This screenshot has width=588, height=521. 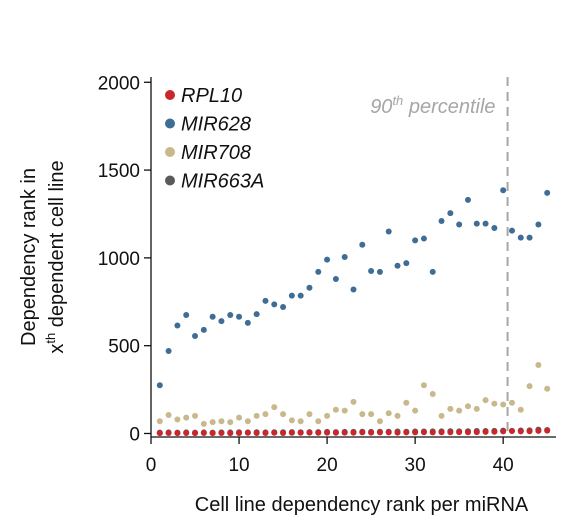 I want to click on y-axis-title-sup: th, so click(x=50, y=338).